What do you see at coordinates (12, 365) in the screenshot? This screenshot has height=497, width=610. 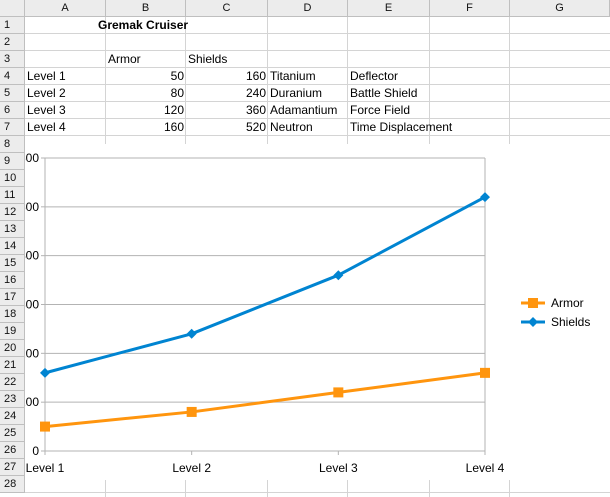 I see `row-header-21: 21` at bounding box center [12, 365].